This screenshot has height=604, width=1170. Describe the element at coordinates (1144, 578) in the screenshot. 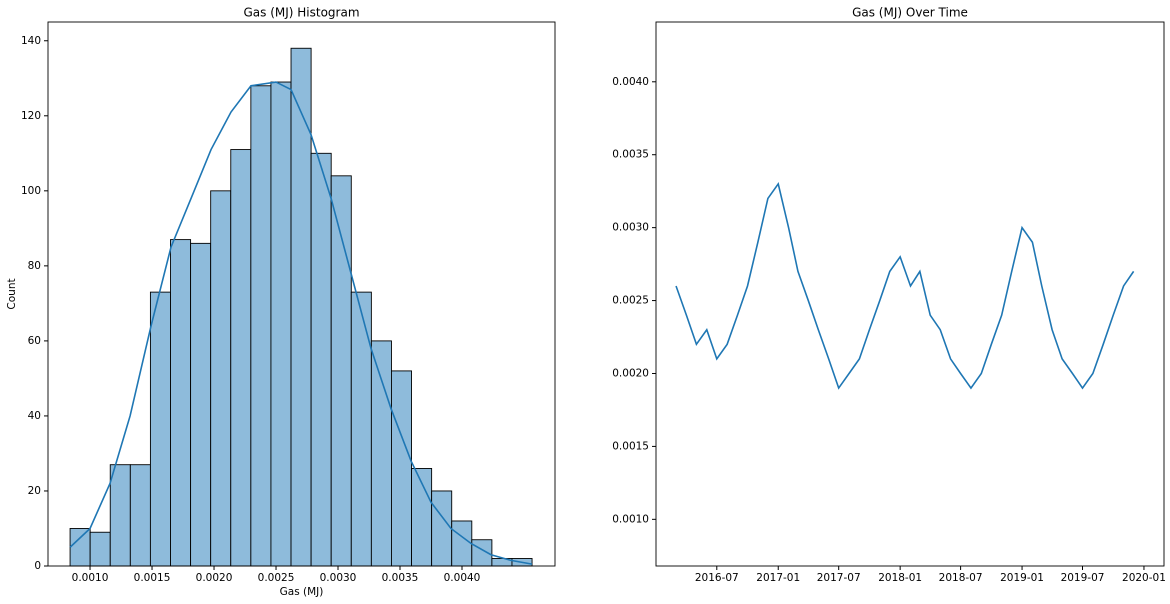

I see `x-tick-label: 2020-01` at that location.